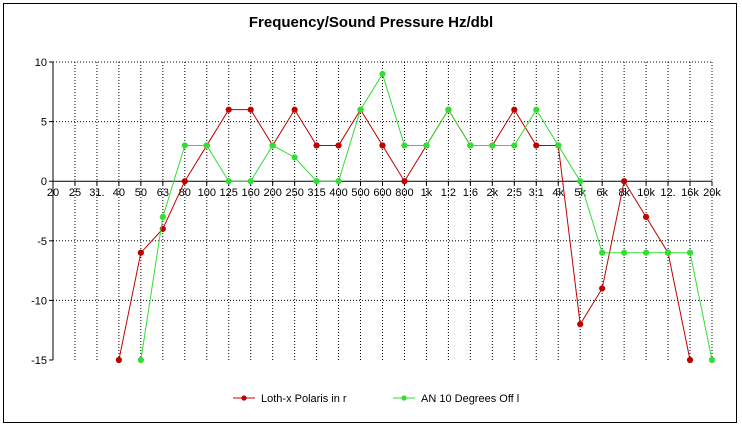 This screenshot has height=428, width=742. Describe the element at coordinates (338, 193) in the screenshot. I see `x-tick-label: 400` at that location.